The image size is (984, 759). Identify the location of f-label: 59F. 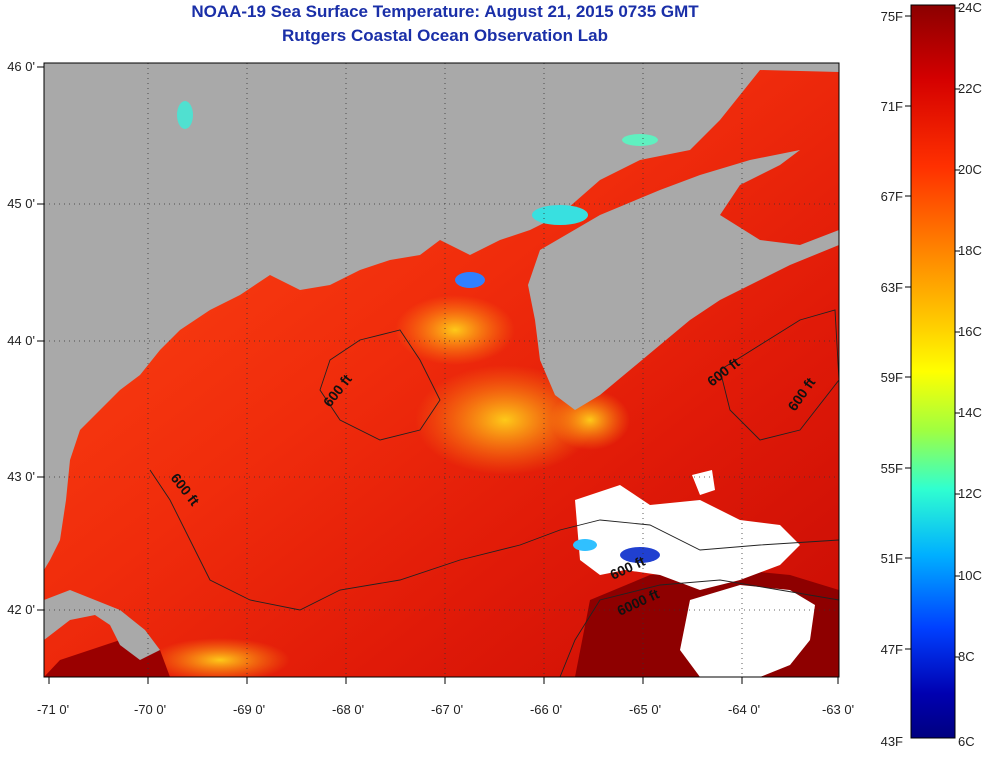
(892, 377).